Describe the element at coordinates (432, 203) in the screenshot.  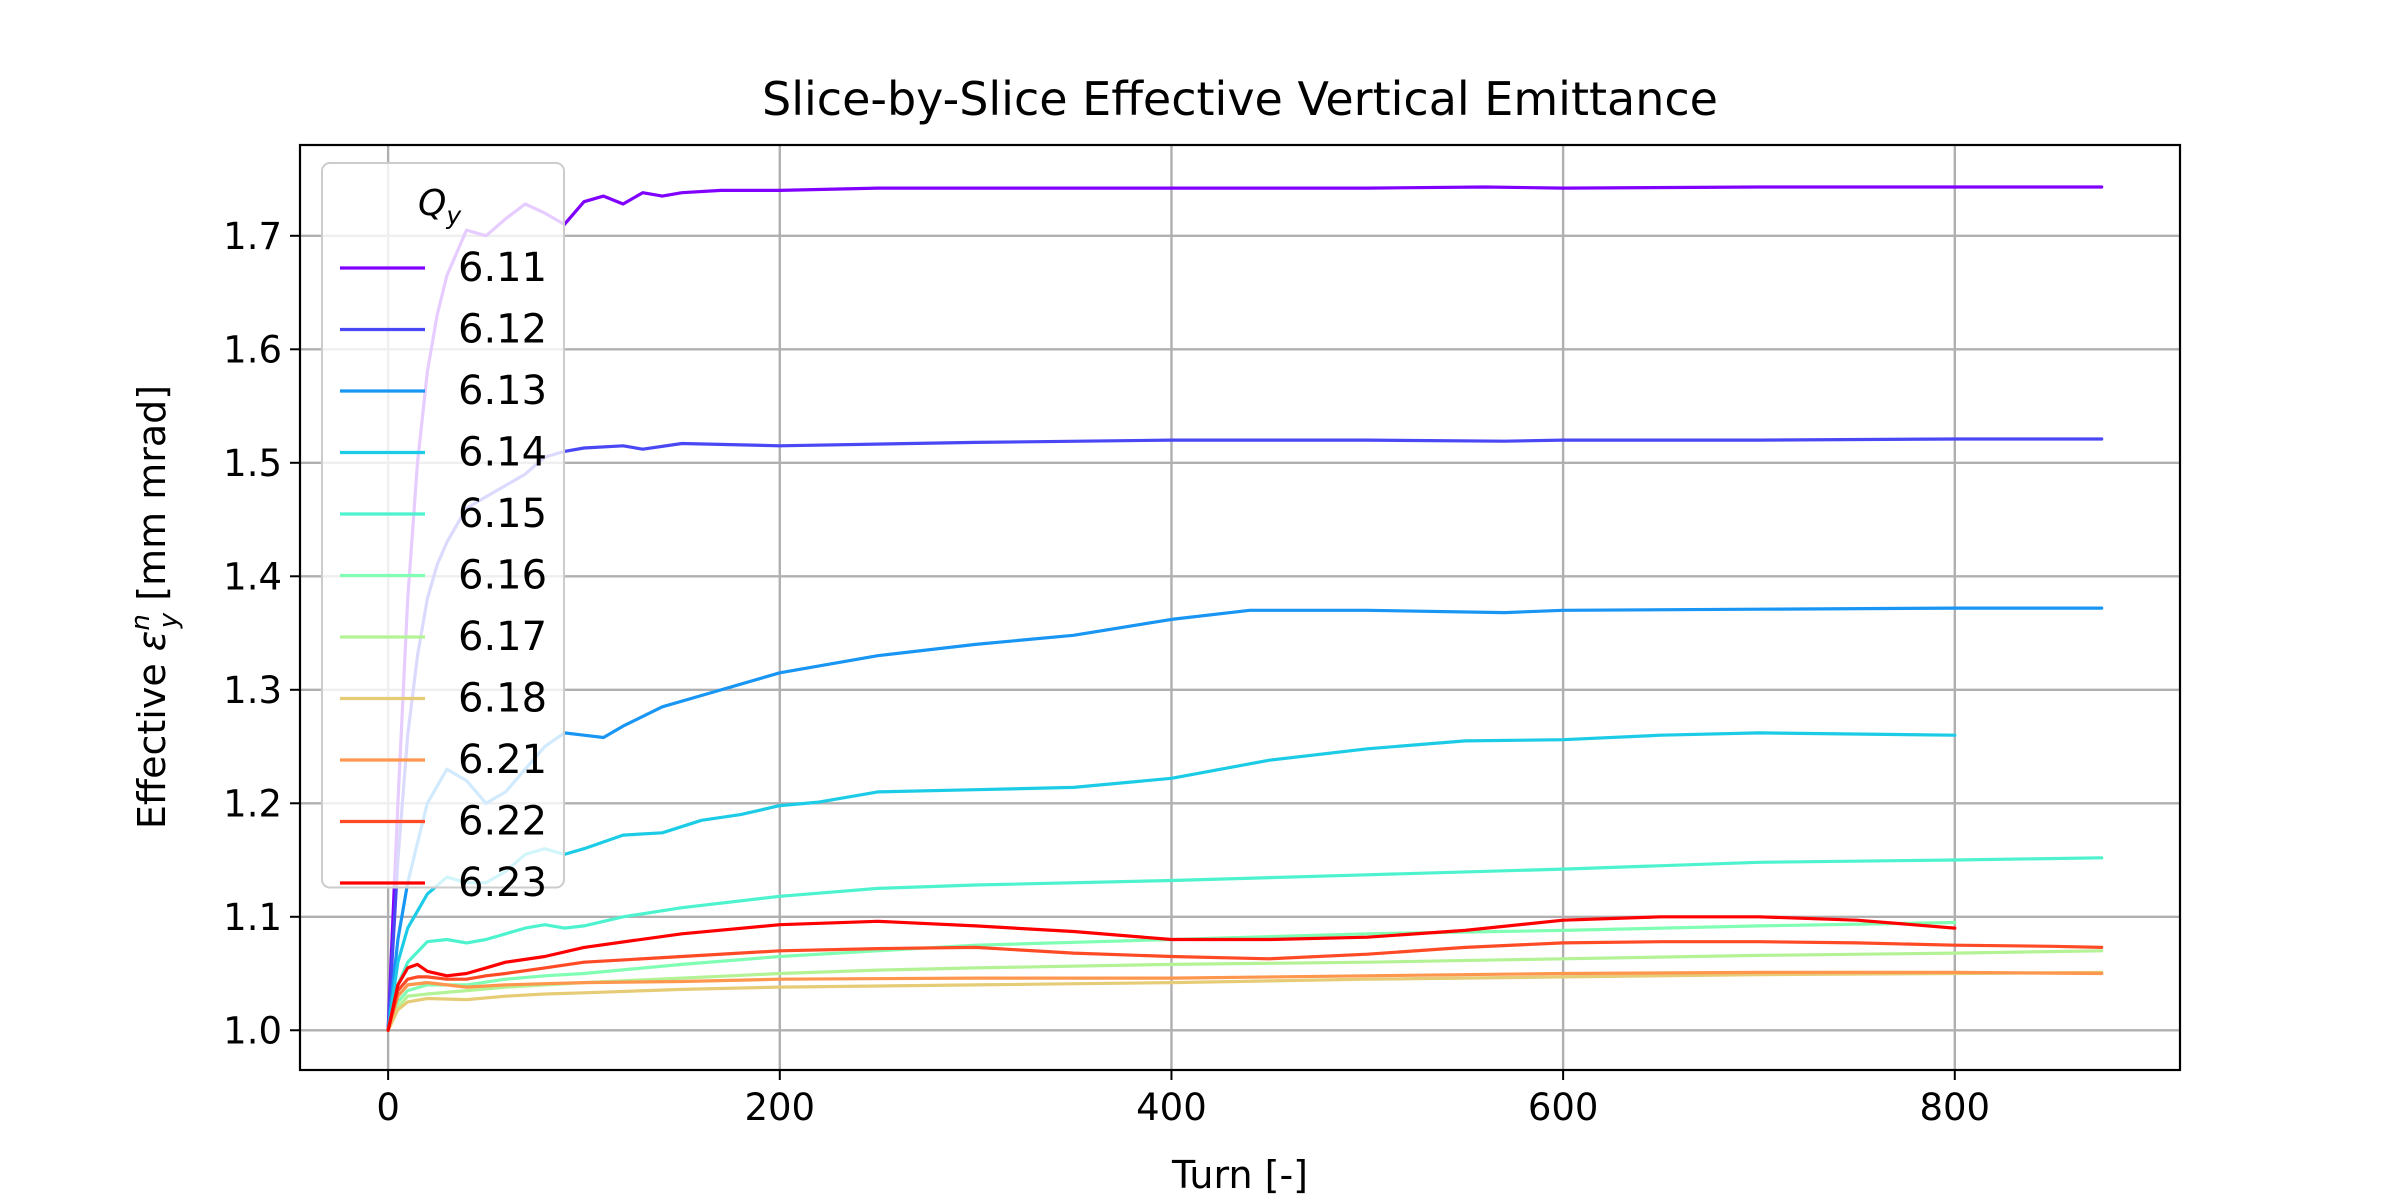
I see `legend-title-main: Q` at that location.